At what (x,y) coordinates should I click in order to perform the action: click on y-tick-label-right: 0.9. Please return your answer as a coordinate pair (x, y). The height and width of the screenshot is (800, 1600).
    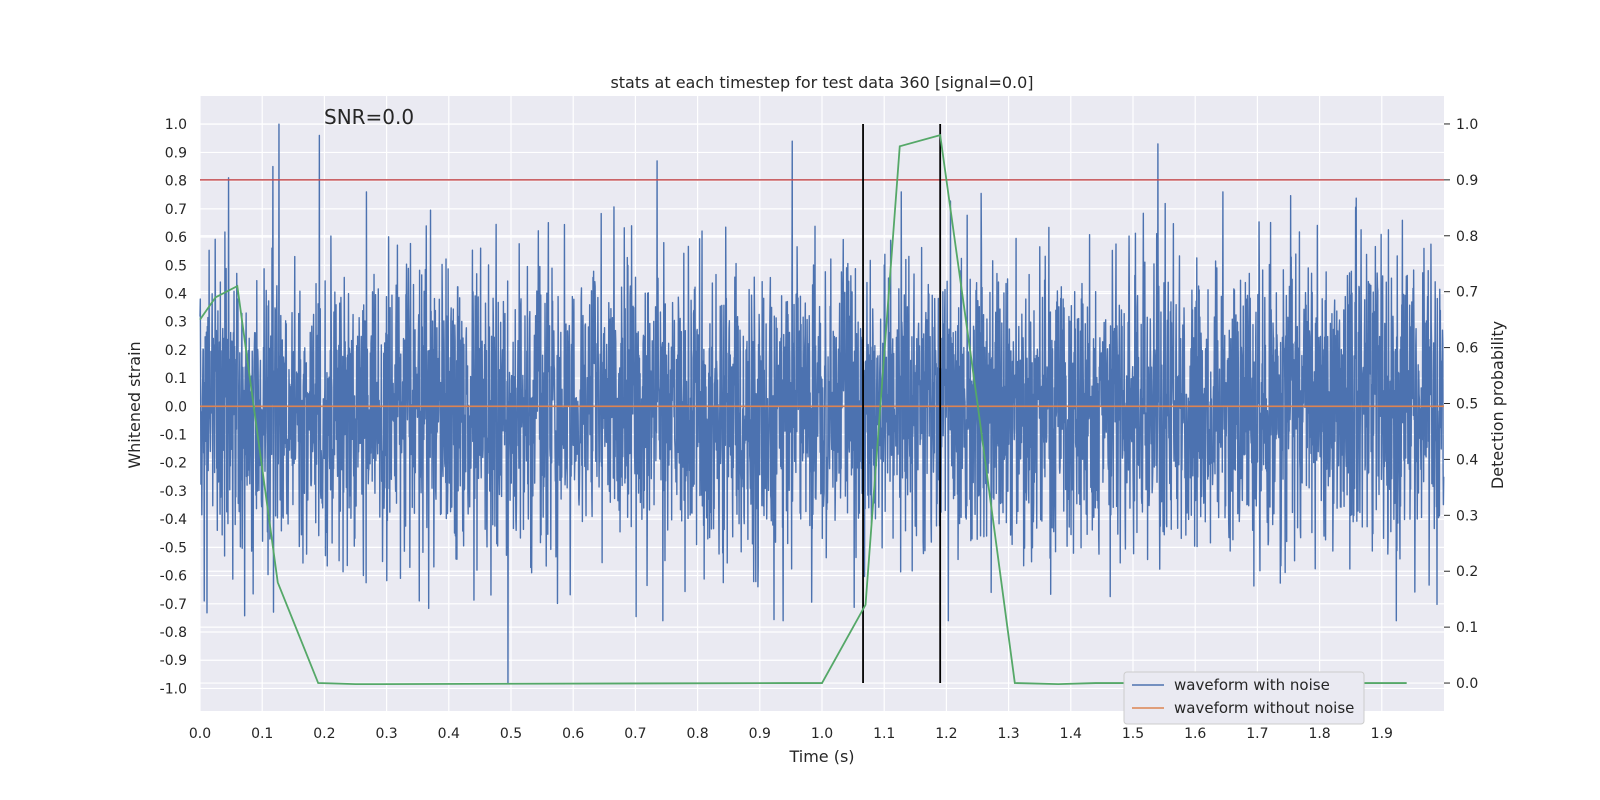
    Looking at the image, I should click on (1467, 181).